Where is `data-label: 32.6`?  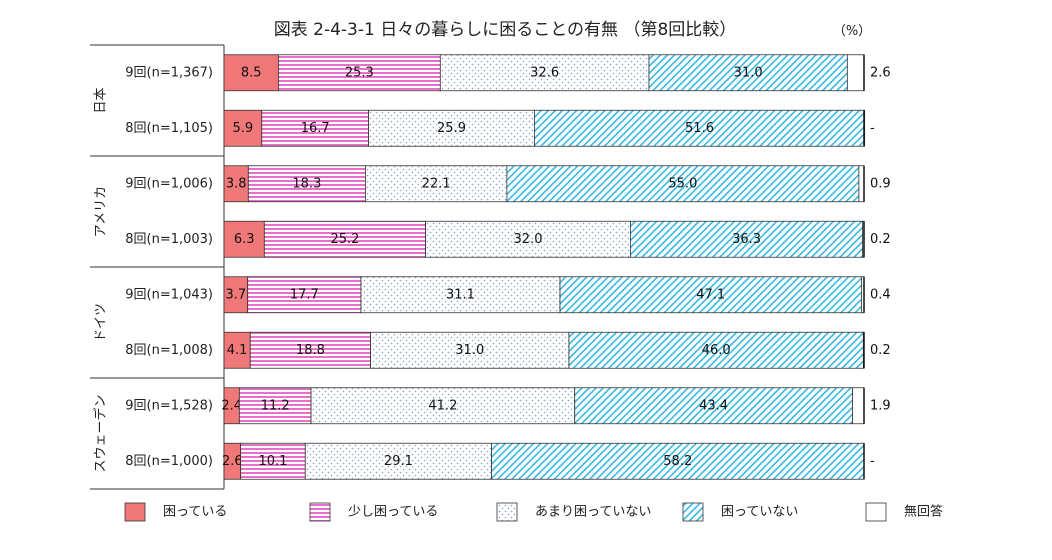
data-label: 32.6 is located at coordinates (544, 72).